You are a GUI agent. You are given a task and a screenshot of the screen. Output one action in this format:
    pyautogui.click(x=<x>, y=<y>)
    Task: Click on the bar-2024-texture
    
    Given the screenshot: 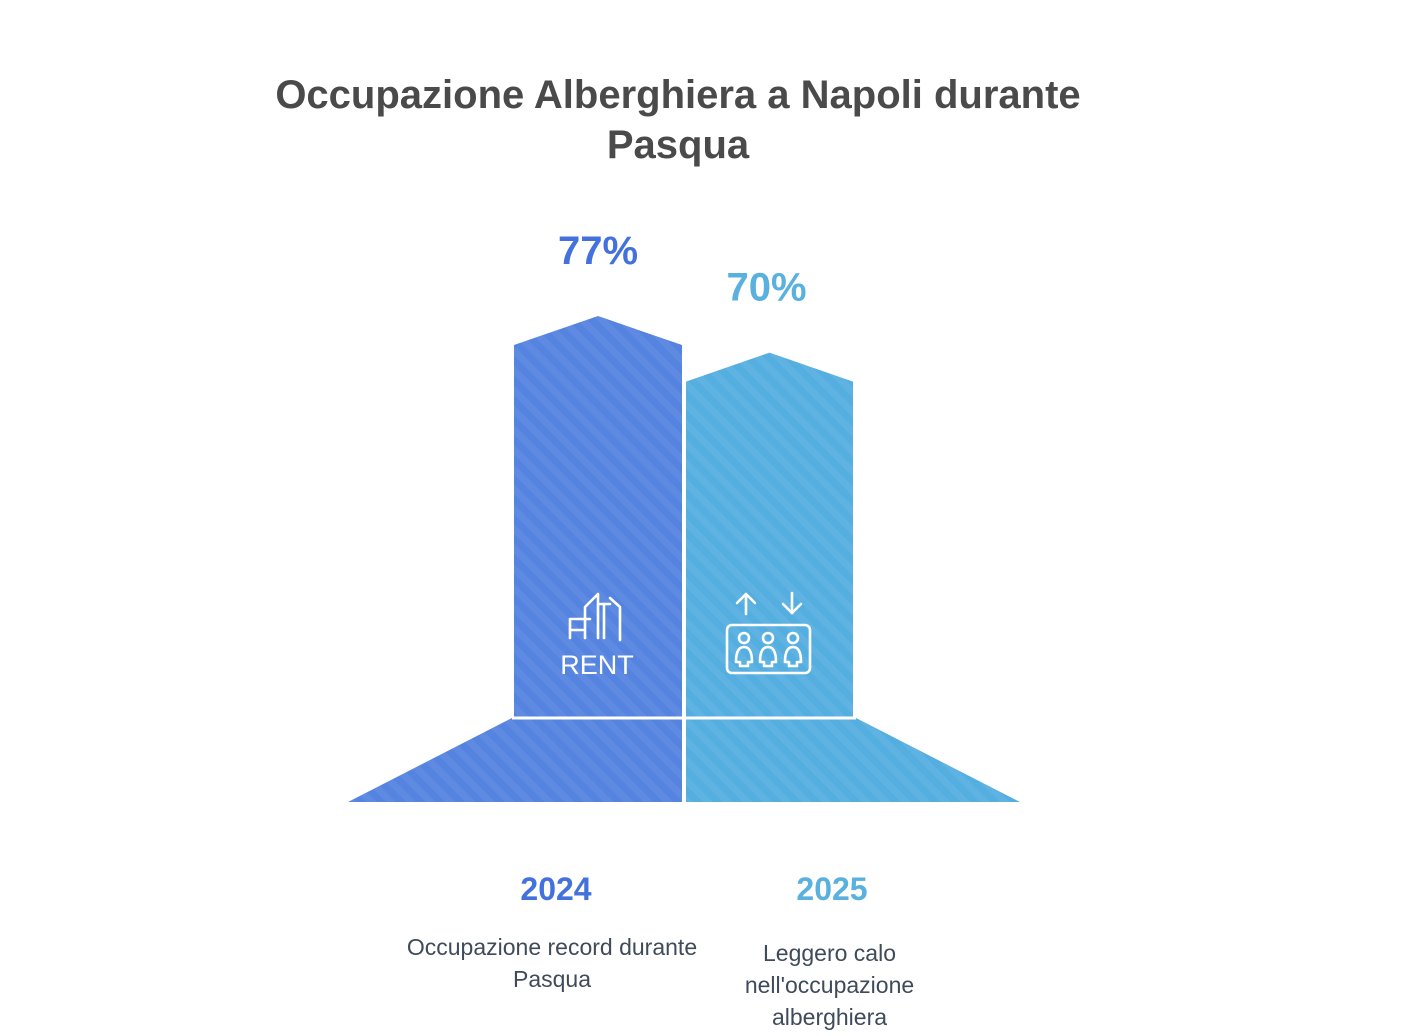 What is the action you would take?
    pyautogui.click(x=598, y=517)
    